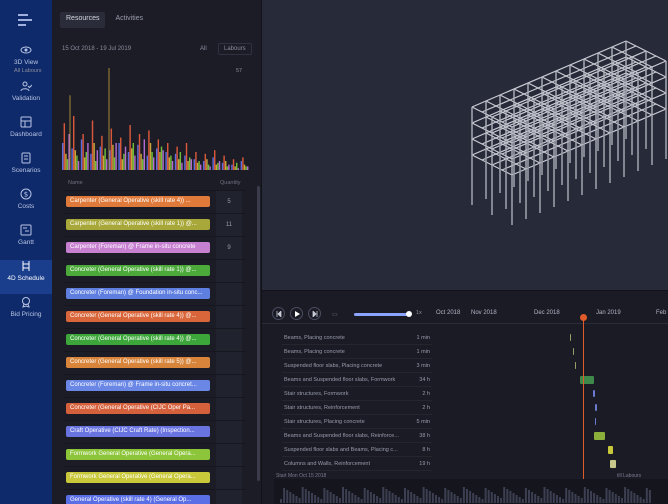 The width and height of the screenshot is (668, 504). Describe the element at coordinates (357, 394) in the screenshot. I see `gantt-task-row: Stair structures, Formwork 2 h` at that location.